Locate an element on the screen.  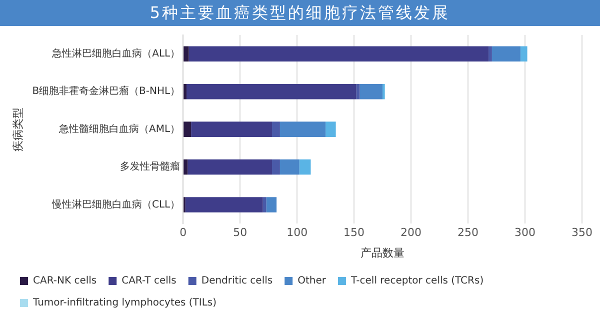
legend-label: Other is located at coordinates (312, 281).